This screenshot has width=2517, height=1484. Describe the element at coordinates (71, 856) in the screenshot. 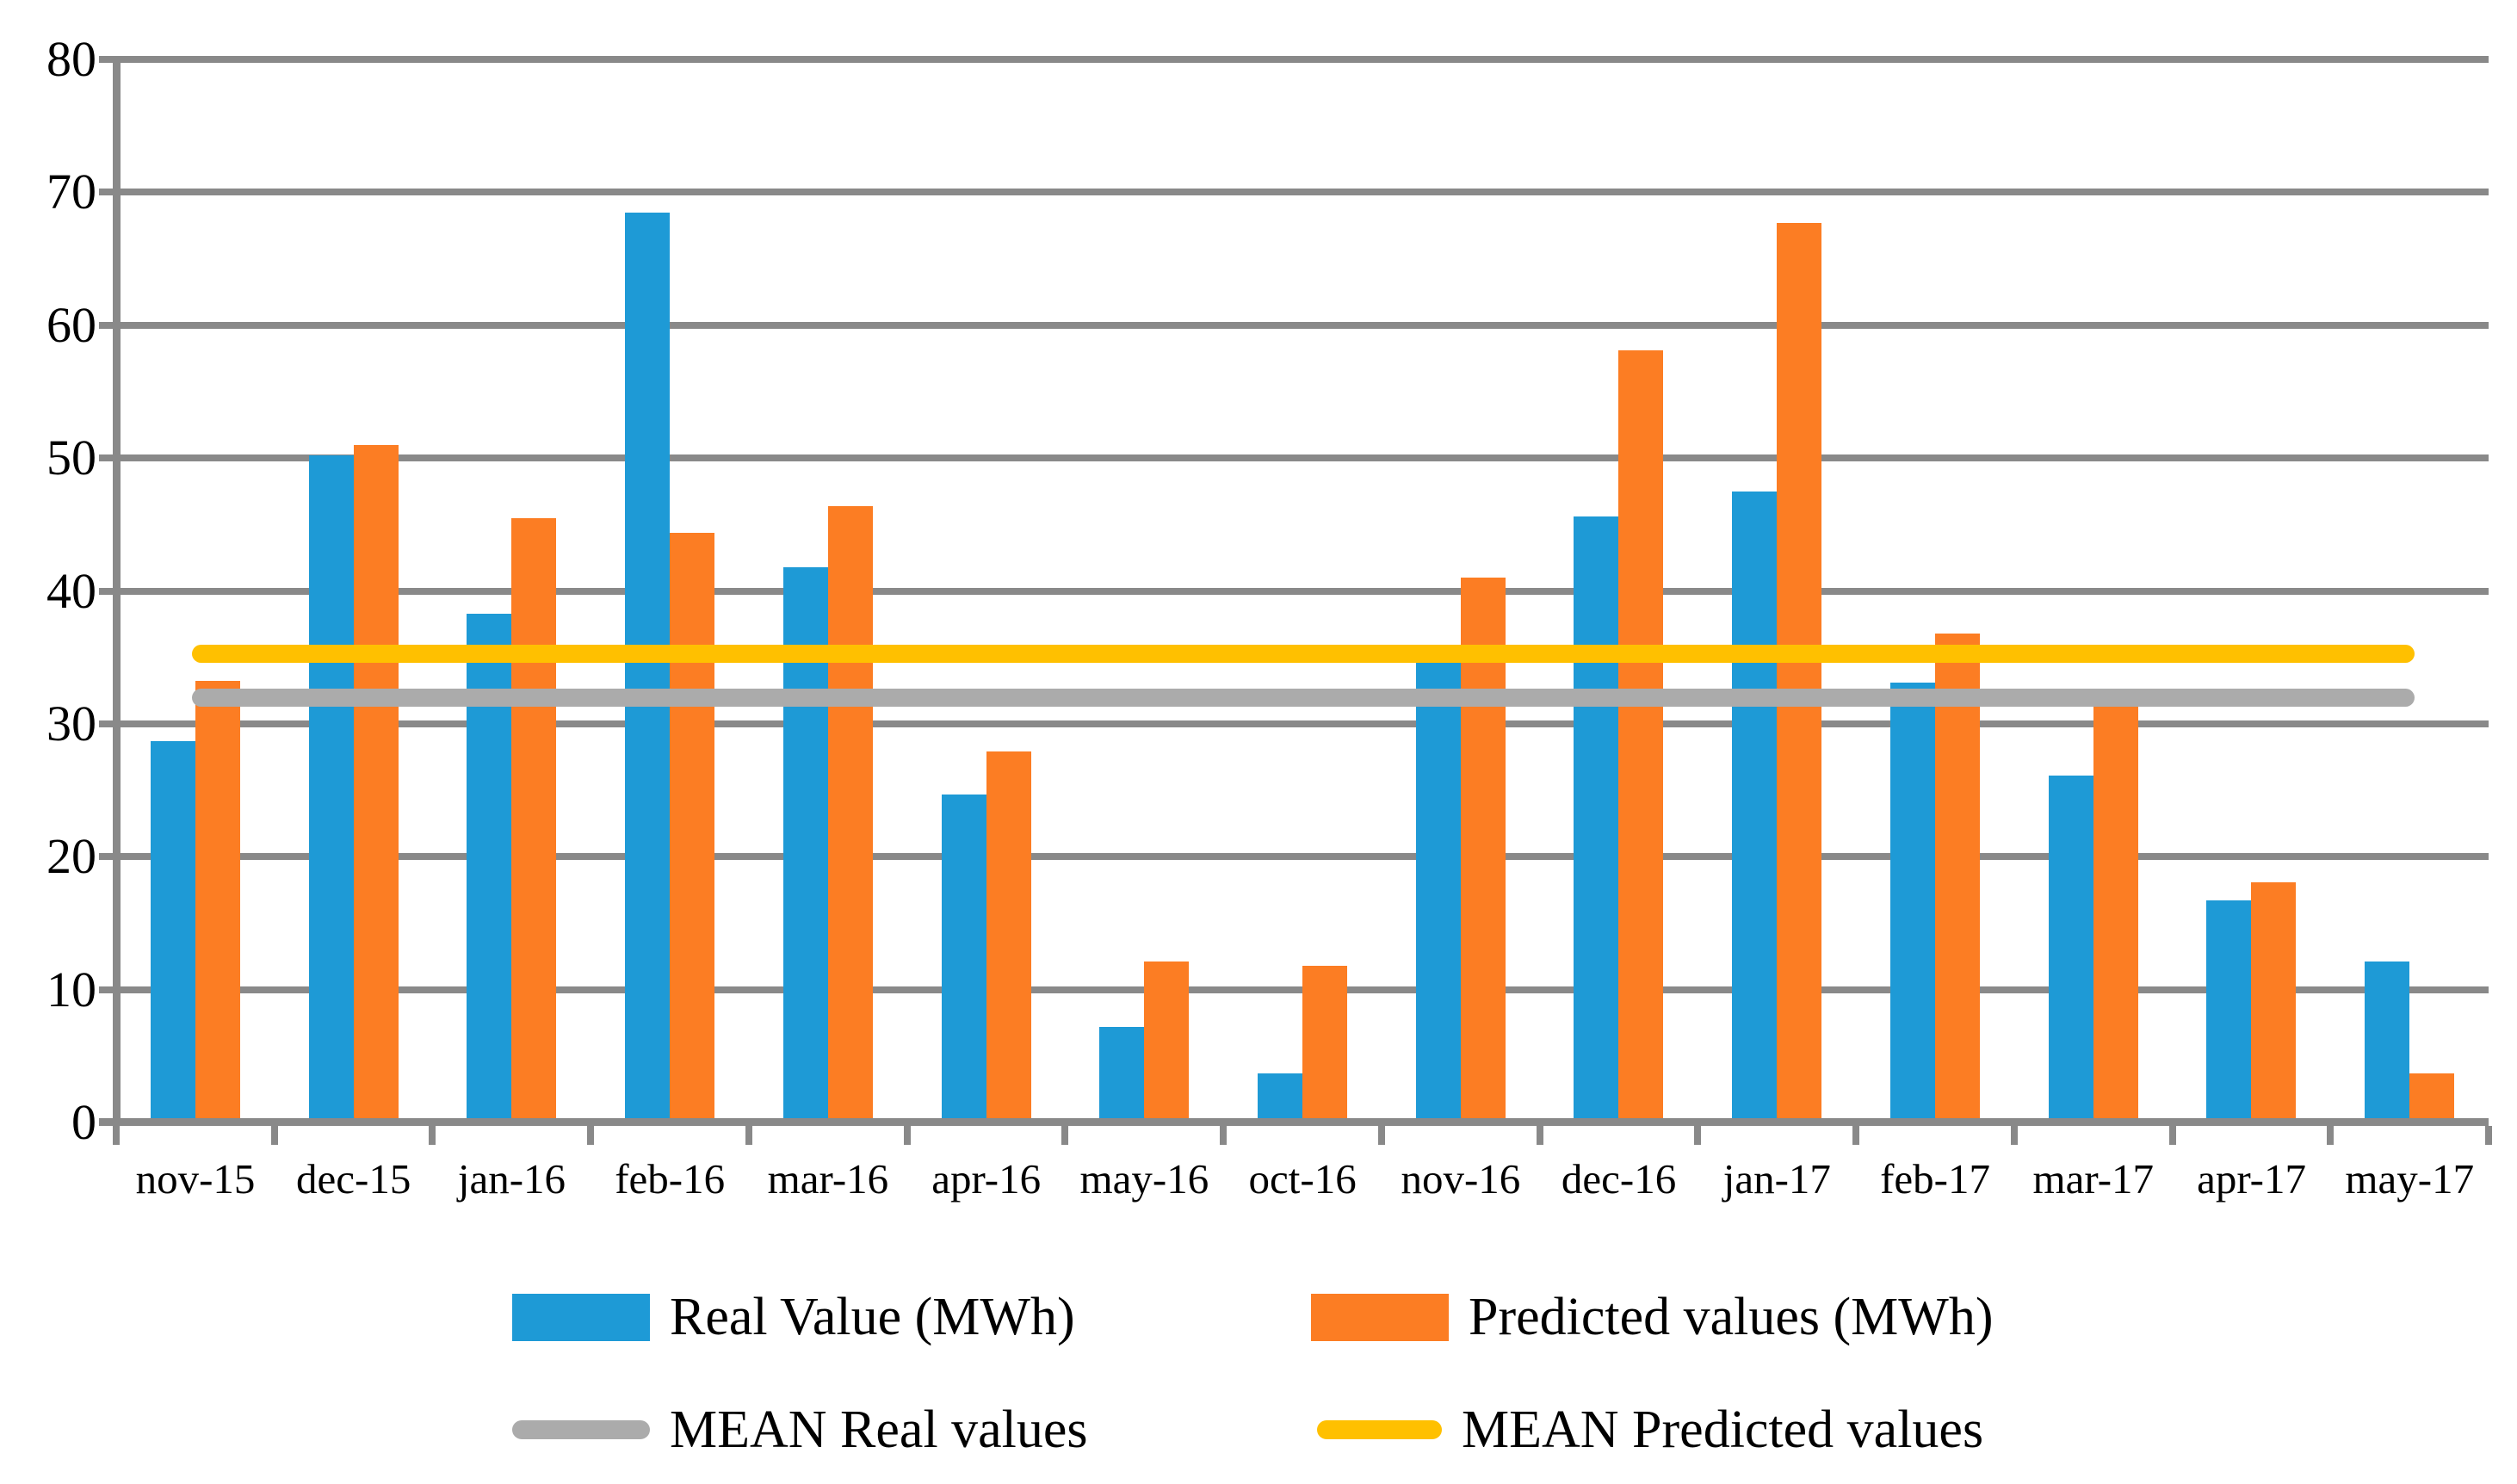

I see `y-tick-label-20: 20` at that location.